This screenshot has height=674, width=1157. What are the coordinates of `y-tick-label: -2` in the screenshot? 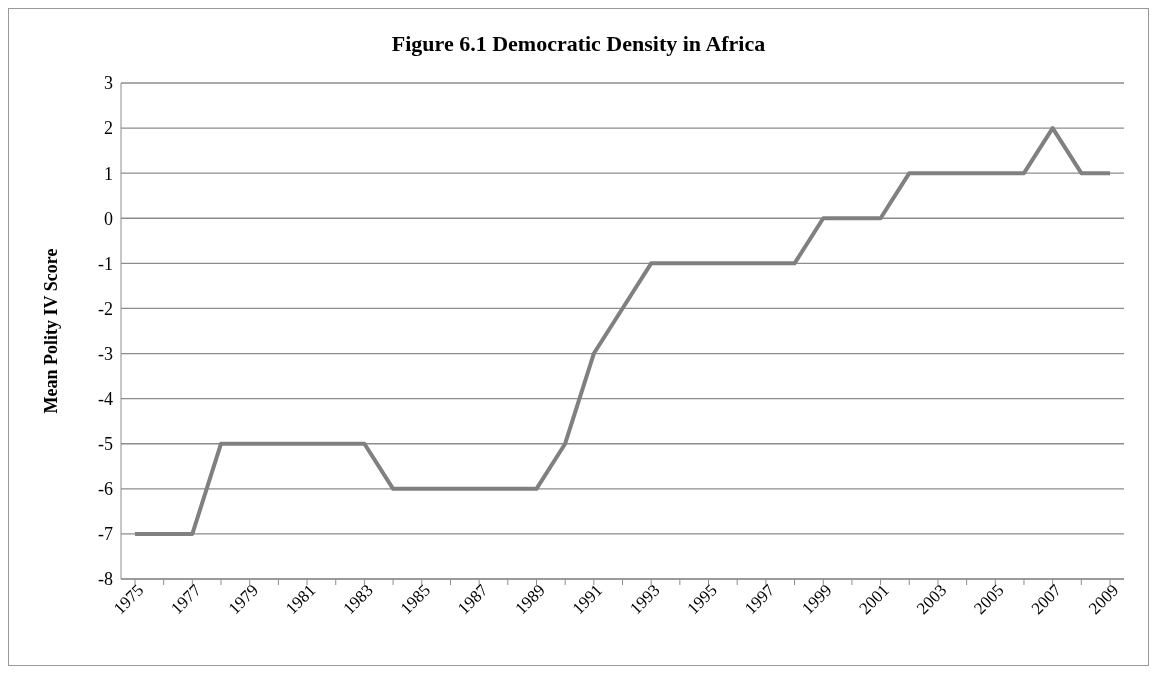 It's located at (105, 308).